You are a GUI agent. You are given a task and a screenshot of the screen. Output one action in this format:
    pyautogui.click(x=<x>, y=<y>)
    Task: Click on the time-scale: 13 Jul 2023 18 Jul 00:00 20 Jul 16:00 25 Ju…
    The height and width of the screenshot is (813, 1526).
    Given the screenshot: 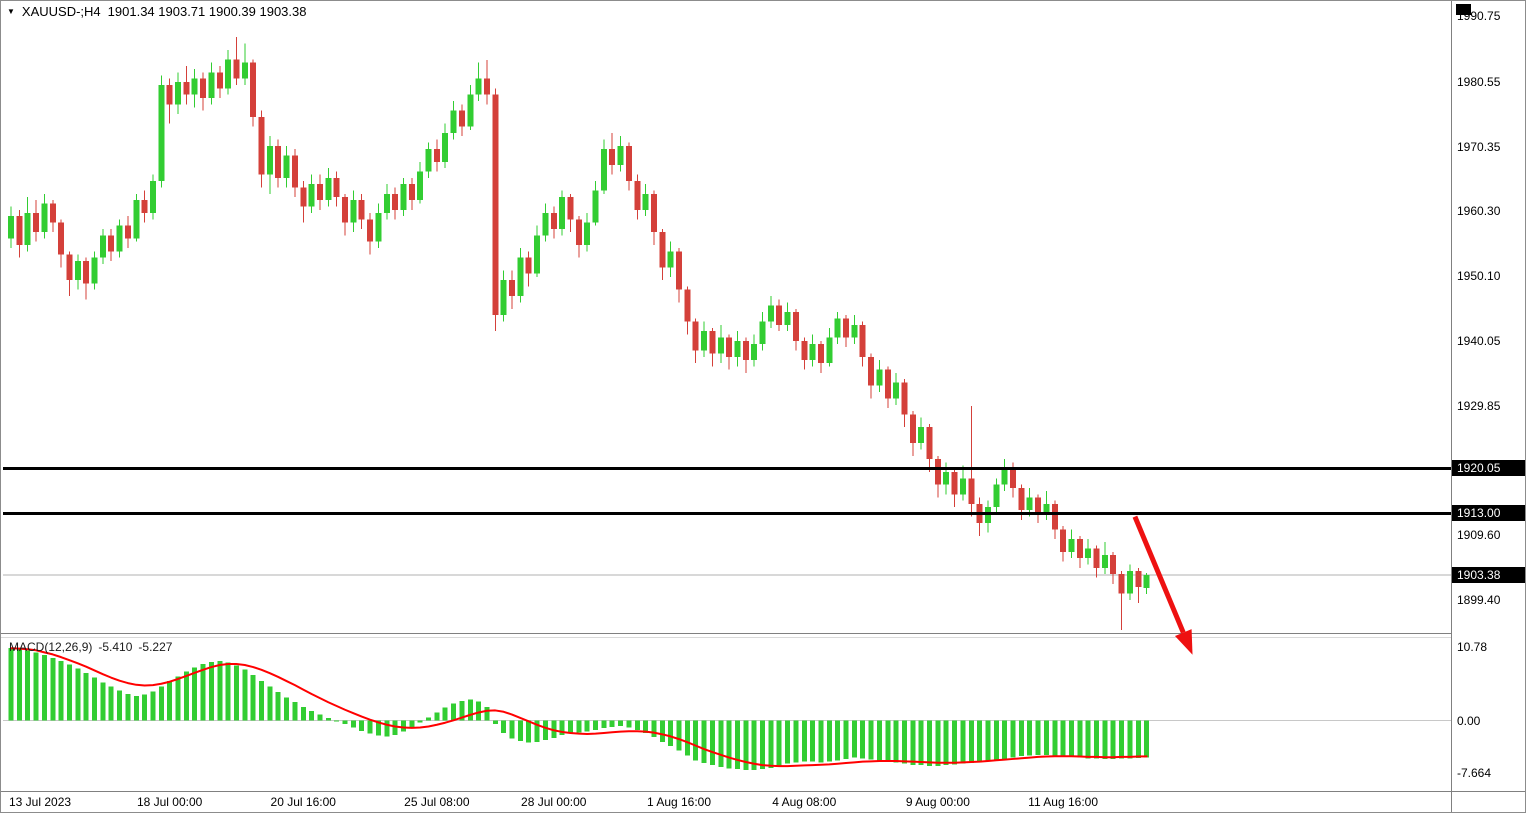 What is the action you would take?
    pyautogui.click(x=726, y=802)
    